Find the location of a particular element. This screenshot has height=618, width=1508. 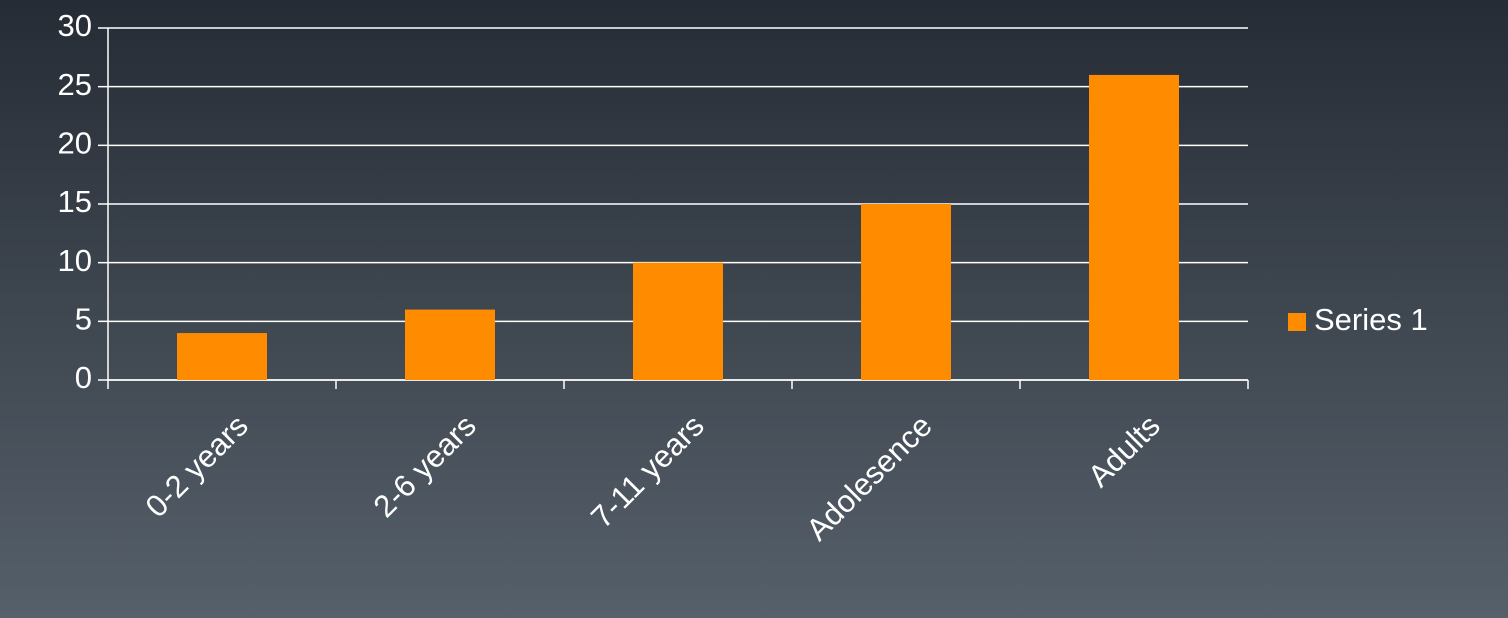

y-tick-label: 10 is located at coordinates (75, 260).